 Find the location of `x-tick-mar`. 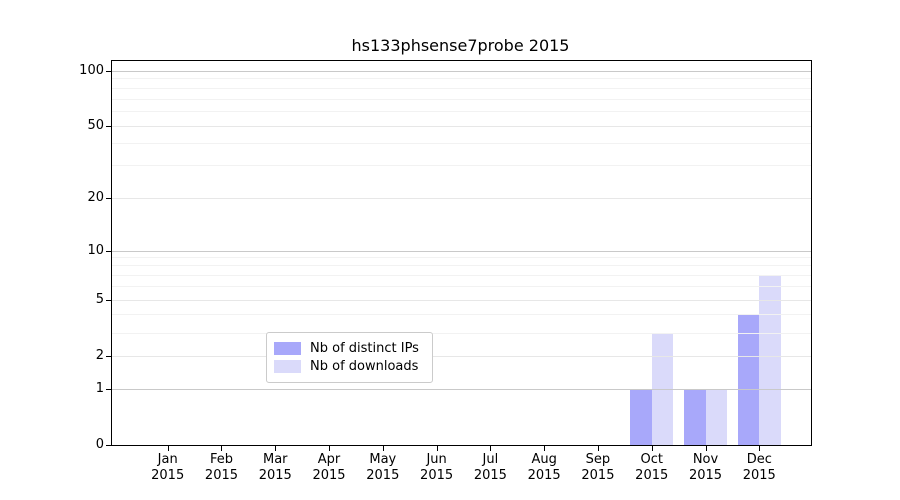

x-tick-mar is located at coordinates (276, 448).